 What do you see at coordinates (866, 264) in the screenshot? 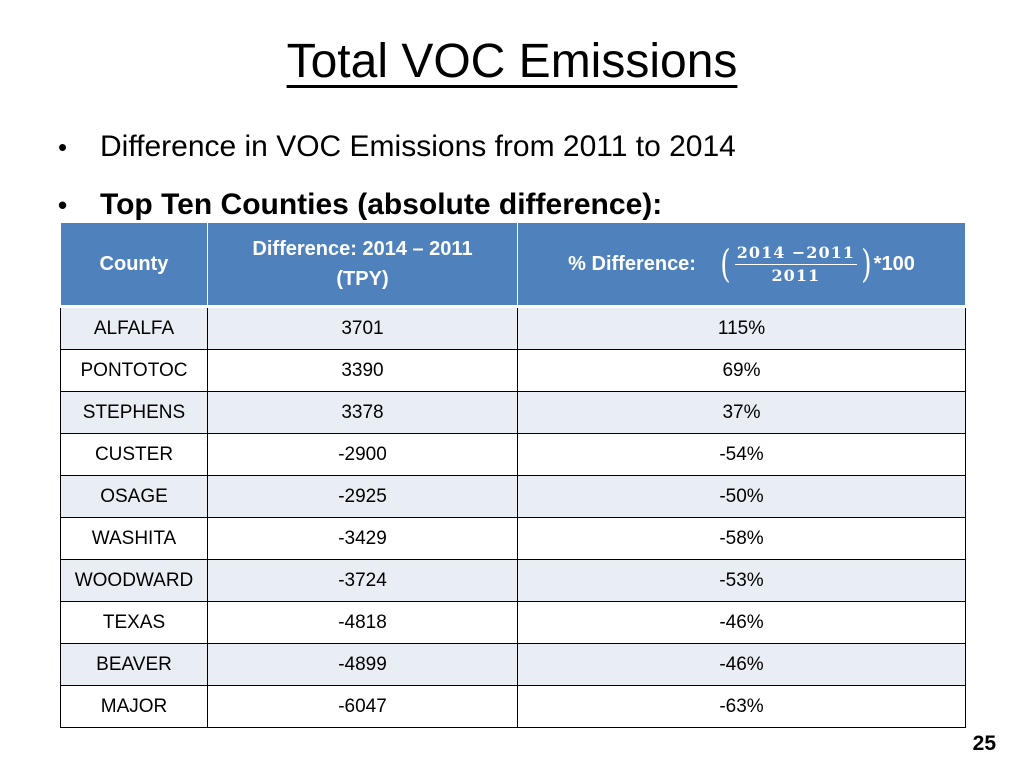
I see `formula-close-paren: )` at bounding box center [866, 264].